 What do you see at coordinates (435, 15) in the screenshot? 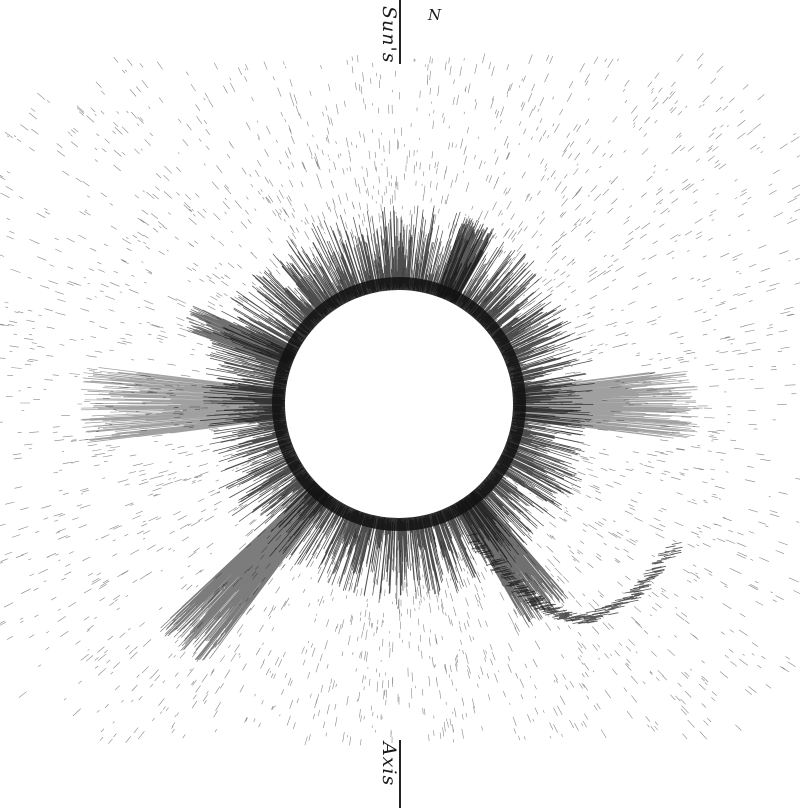
I see `north-label: N` at bounding box center [435, 15].